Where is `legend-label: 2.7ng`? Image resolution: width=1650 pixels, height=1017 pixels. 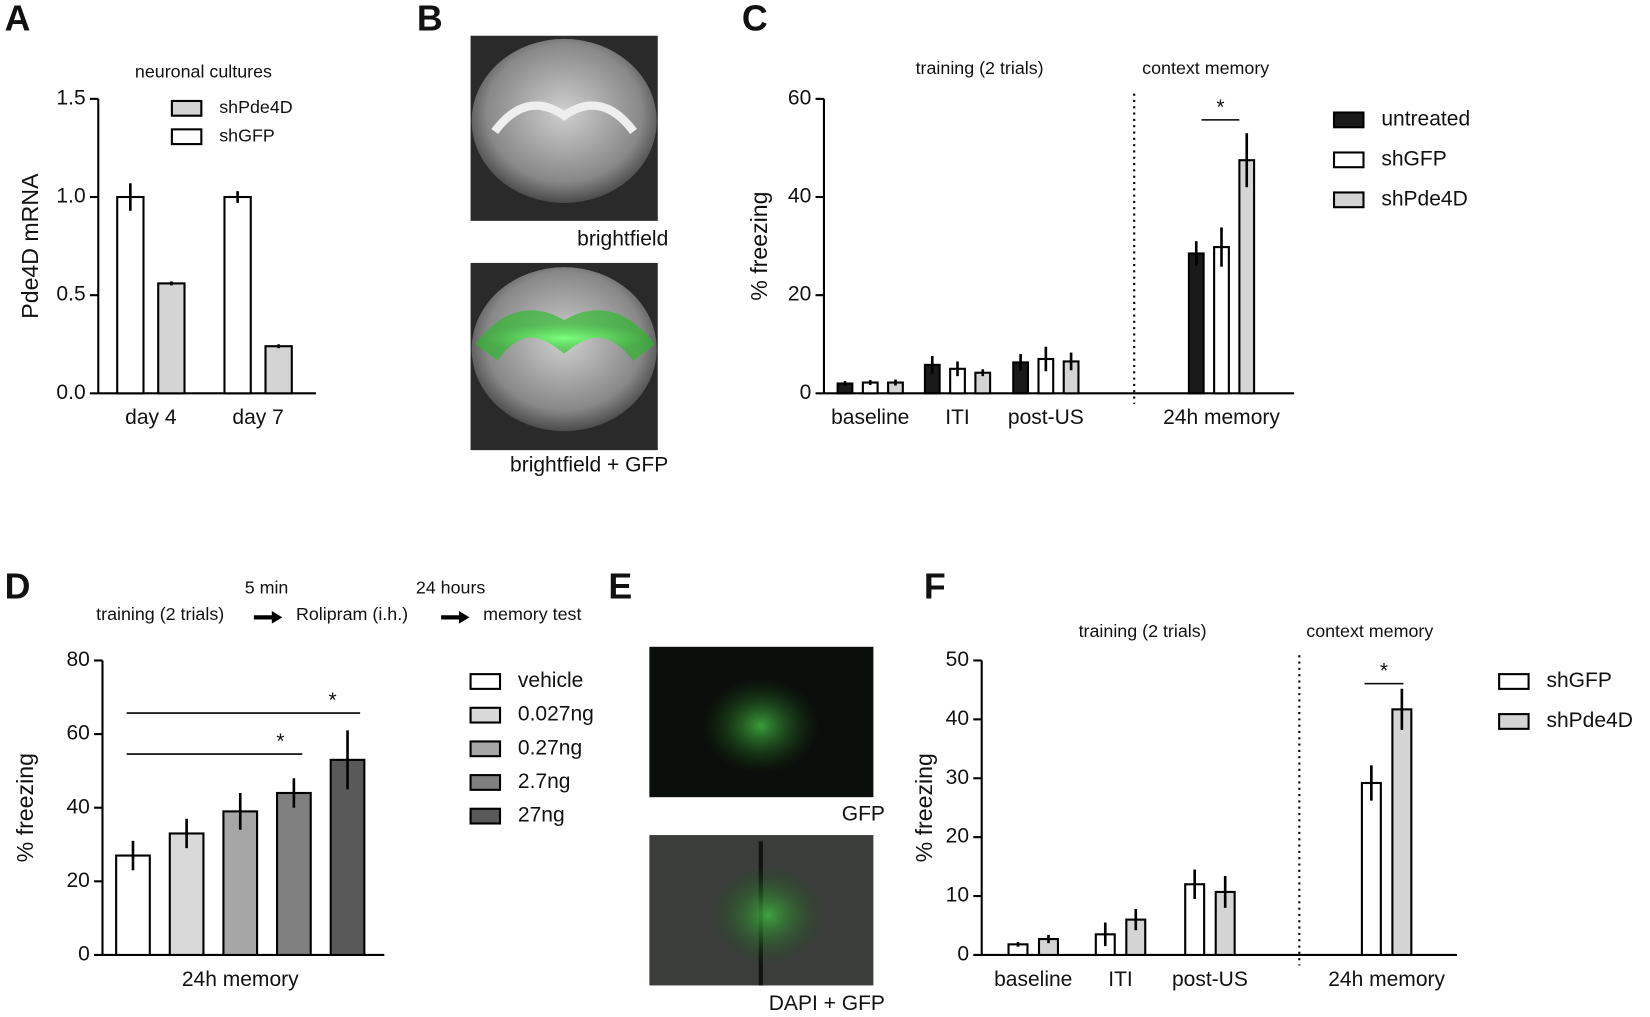
legend-label: 2.7ng is located at coordinates (544, 781).